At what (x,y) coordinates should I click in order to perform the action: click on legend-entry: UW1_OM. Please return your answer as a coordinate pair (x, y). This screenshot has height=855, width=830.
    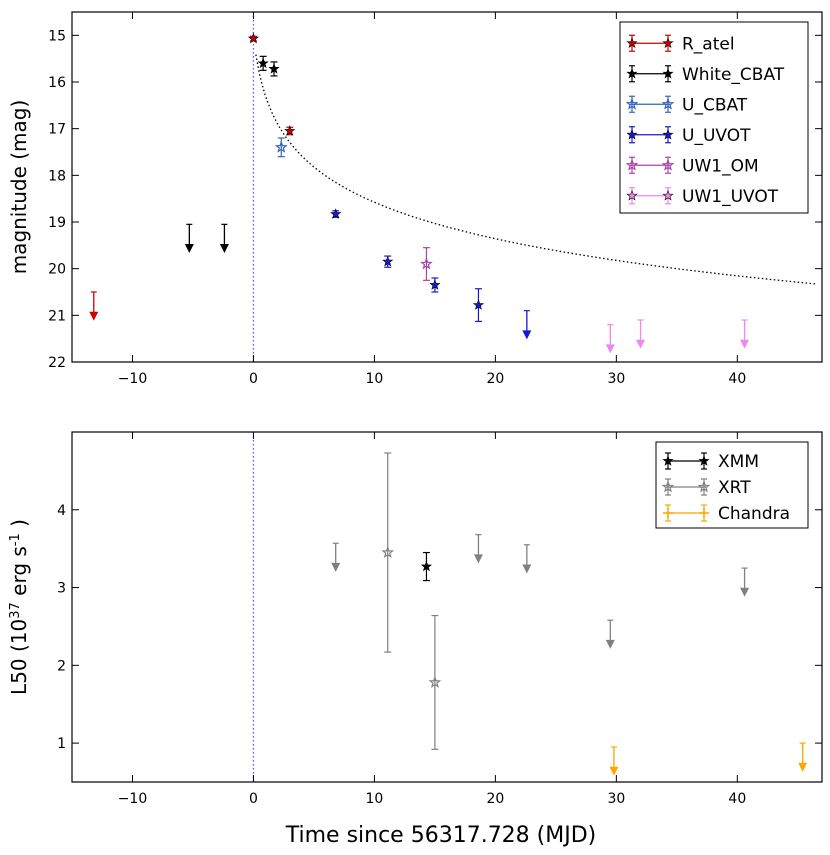
    Looking at the image, I should click on (692, 166).